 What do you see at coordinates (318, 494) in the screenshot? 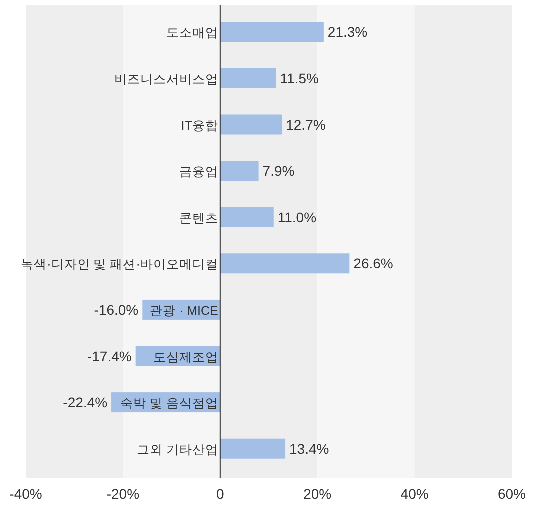
I see `x-tick-label: 20%` at bounding box center [318, 494].